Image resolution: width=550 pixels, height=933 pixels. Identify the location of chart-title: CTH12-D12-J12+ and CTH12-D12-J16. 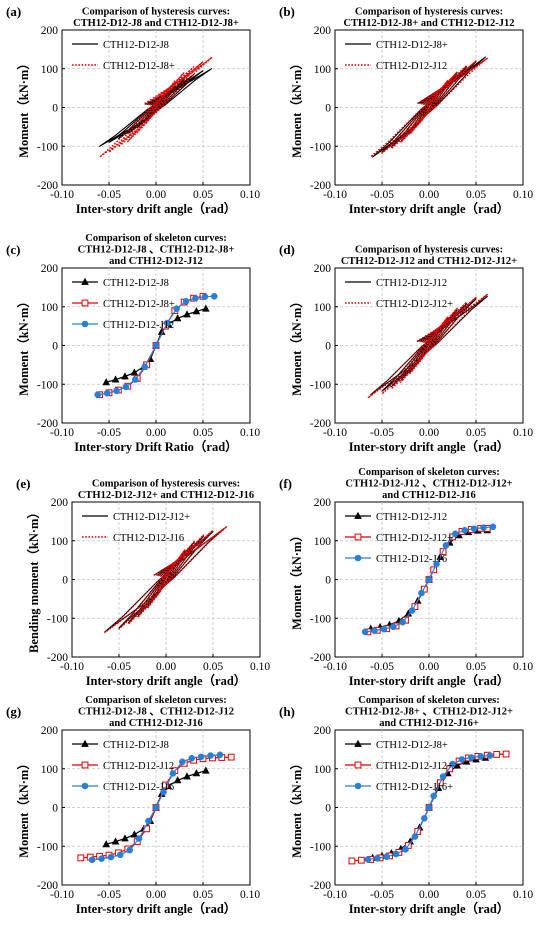
(166, 495).